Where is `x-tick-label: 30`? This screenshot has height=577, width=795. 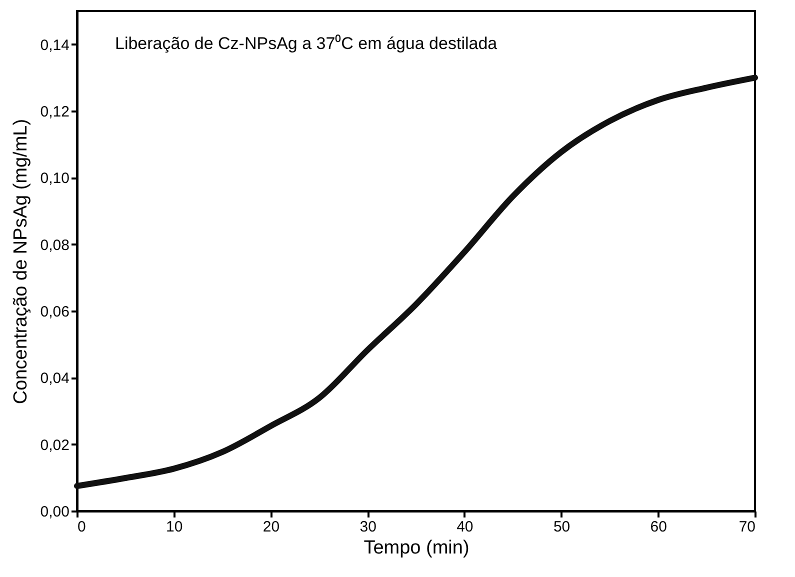
x-tick-label: 30 is located at coordinates (368, 527).